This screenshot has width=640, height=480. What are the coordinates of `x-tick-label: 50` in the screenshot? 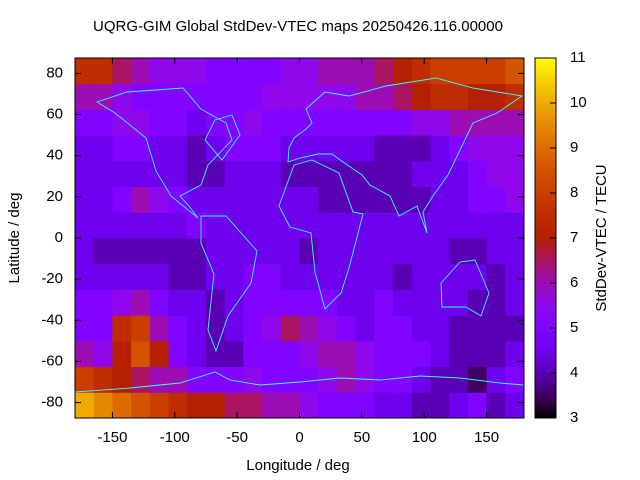 It's located at (362, 437).